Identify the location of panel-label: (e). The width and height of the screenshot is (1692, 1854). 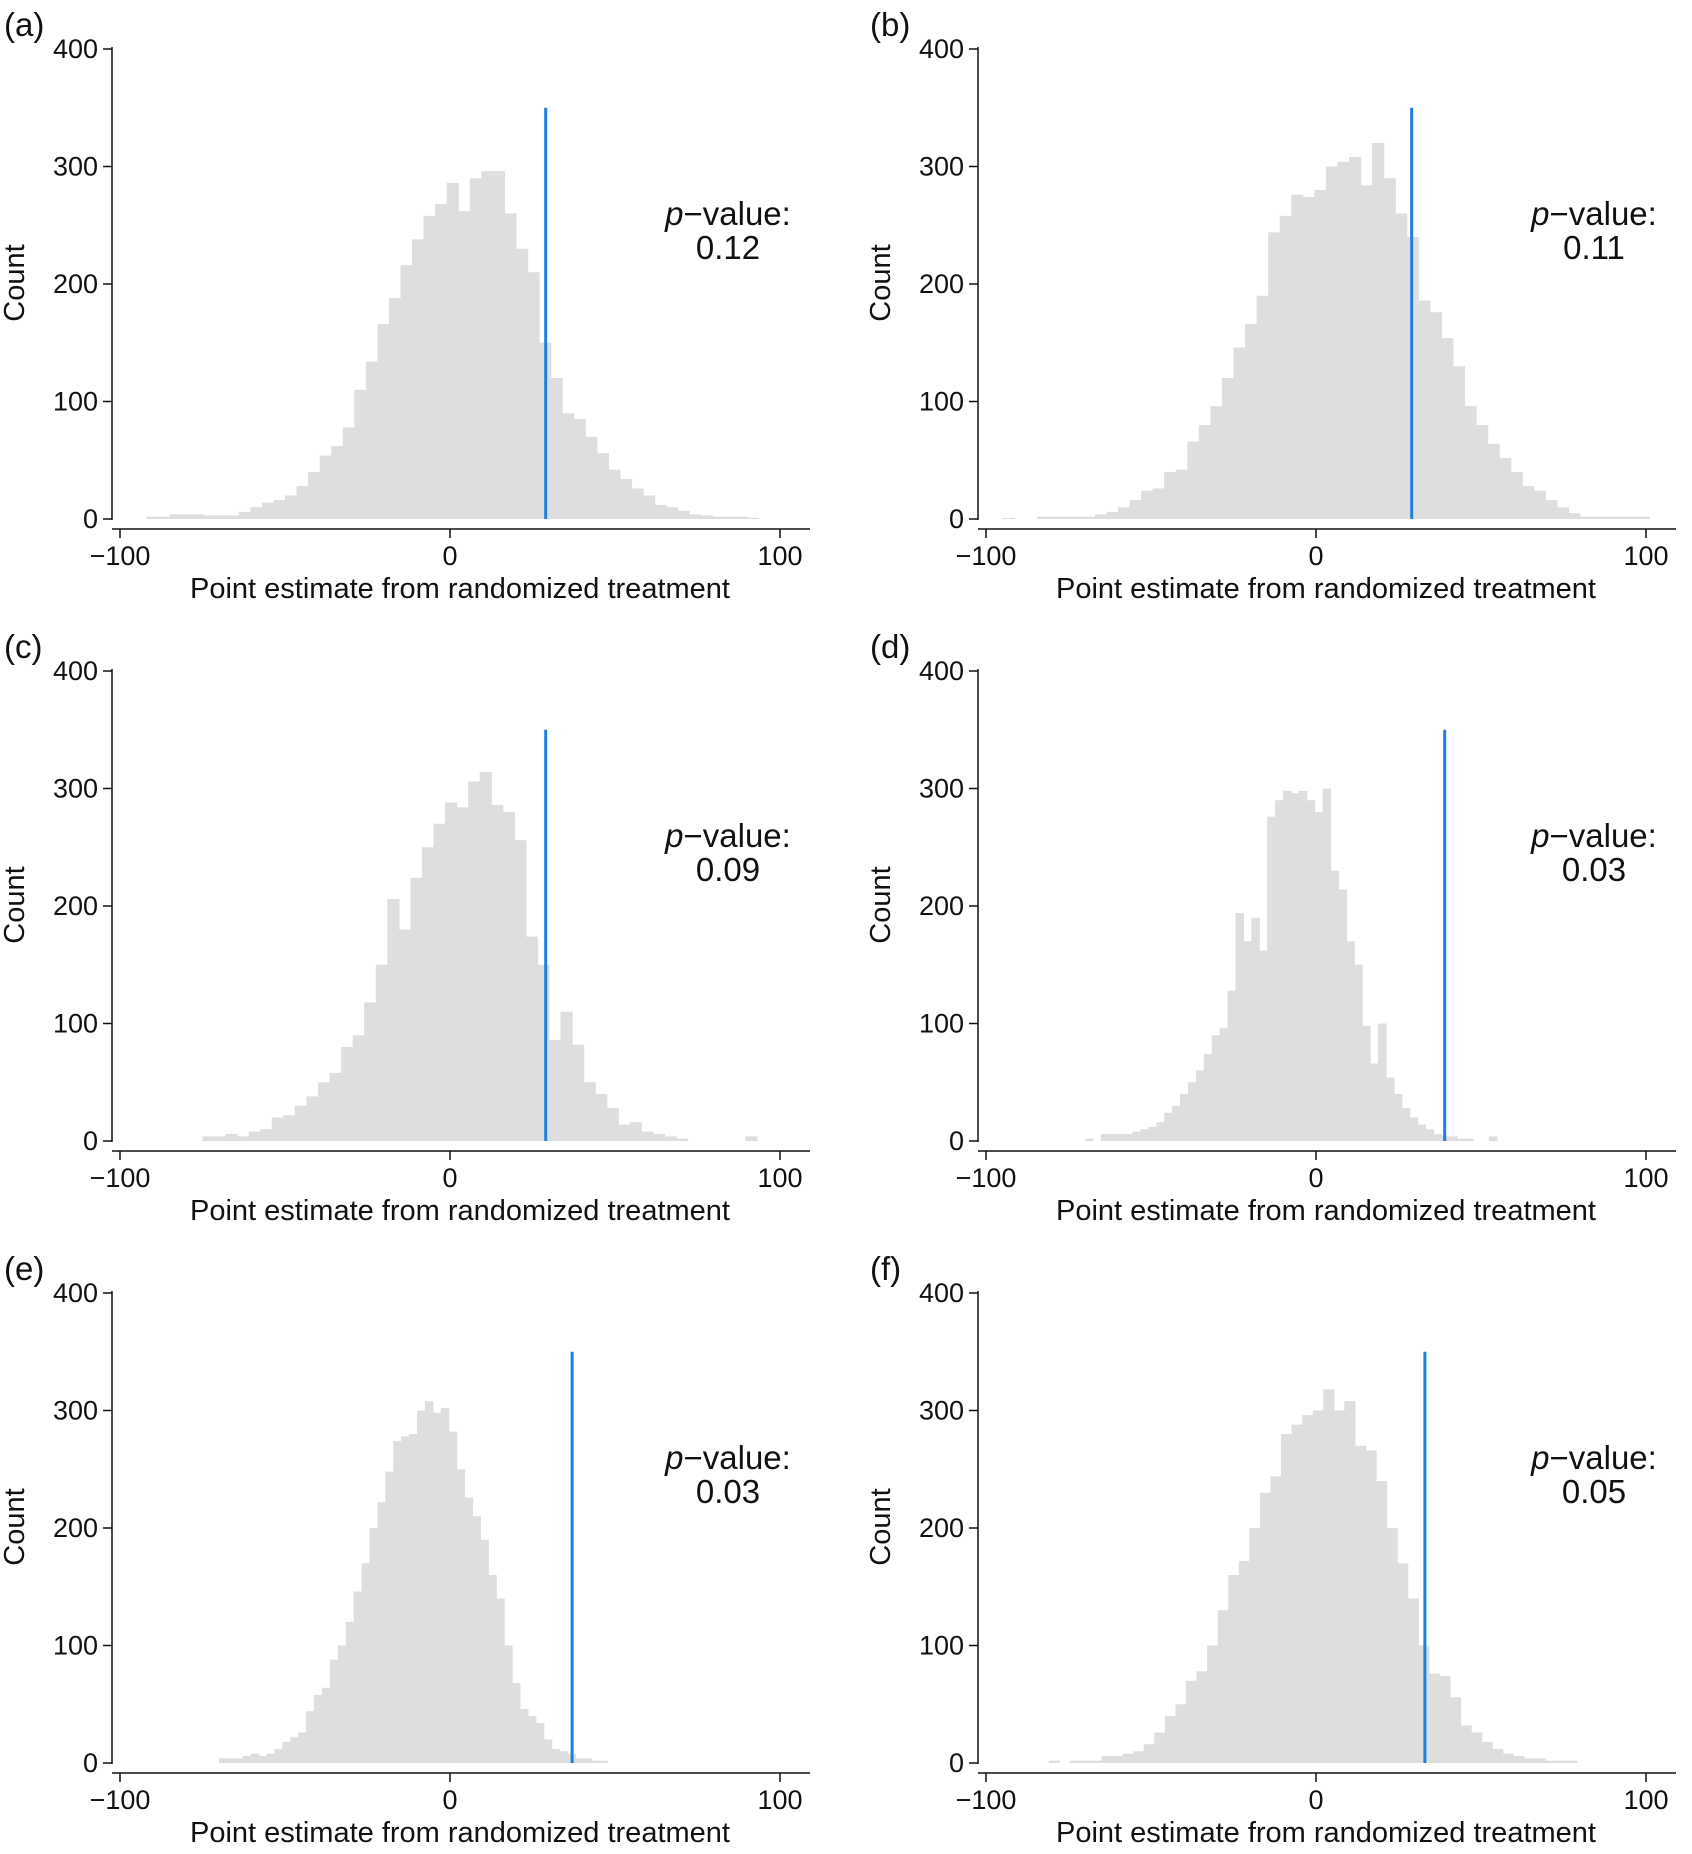
(24, 1268).